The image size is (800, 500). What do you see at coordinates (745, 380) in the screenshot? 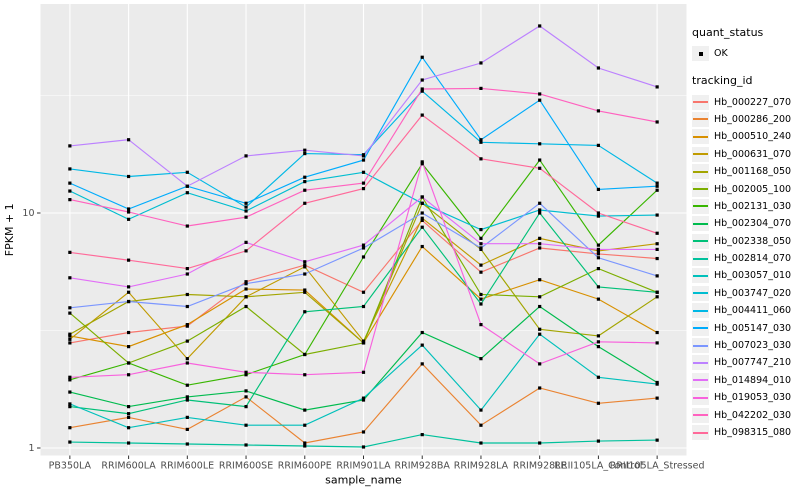
I see `legend-item-Hb_014894_010: Hb_014894_010` at bounding box center [745, 380].